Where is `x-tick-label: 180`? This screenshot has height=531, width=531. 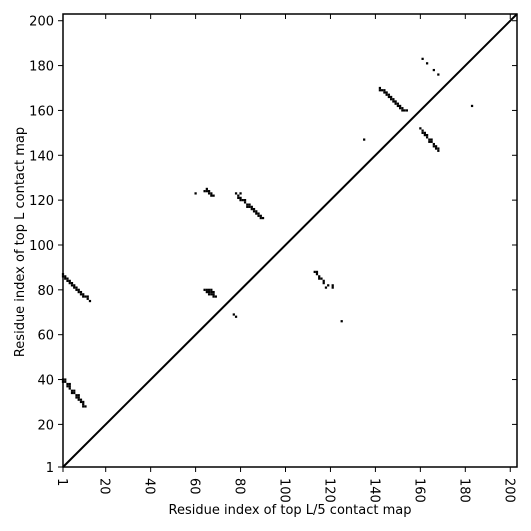
x-tick-label: 180 is located at coordinates (463, 490).